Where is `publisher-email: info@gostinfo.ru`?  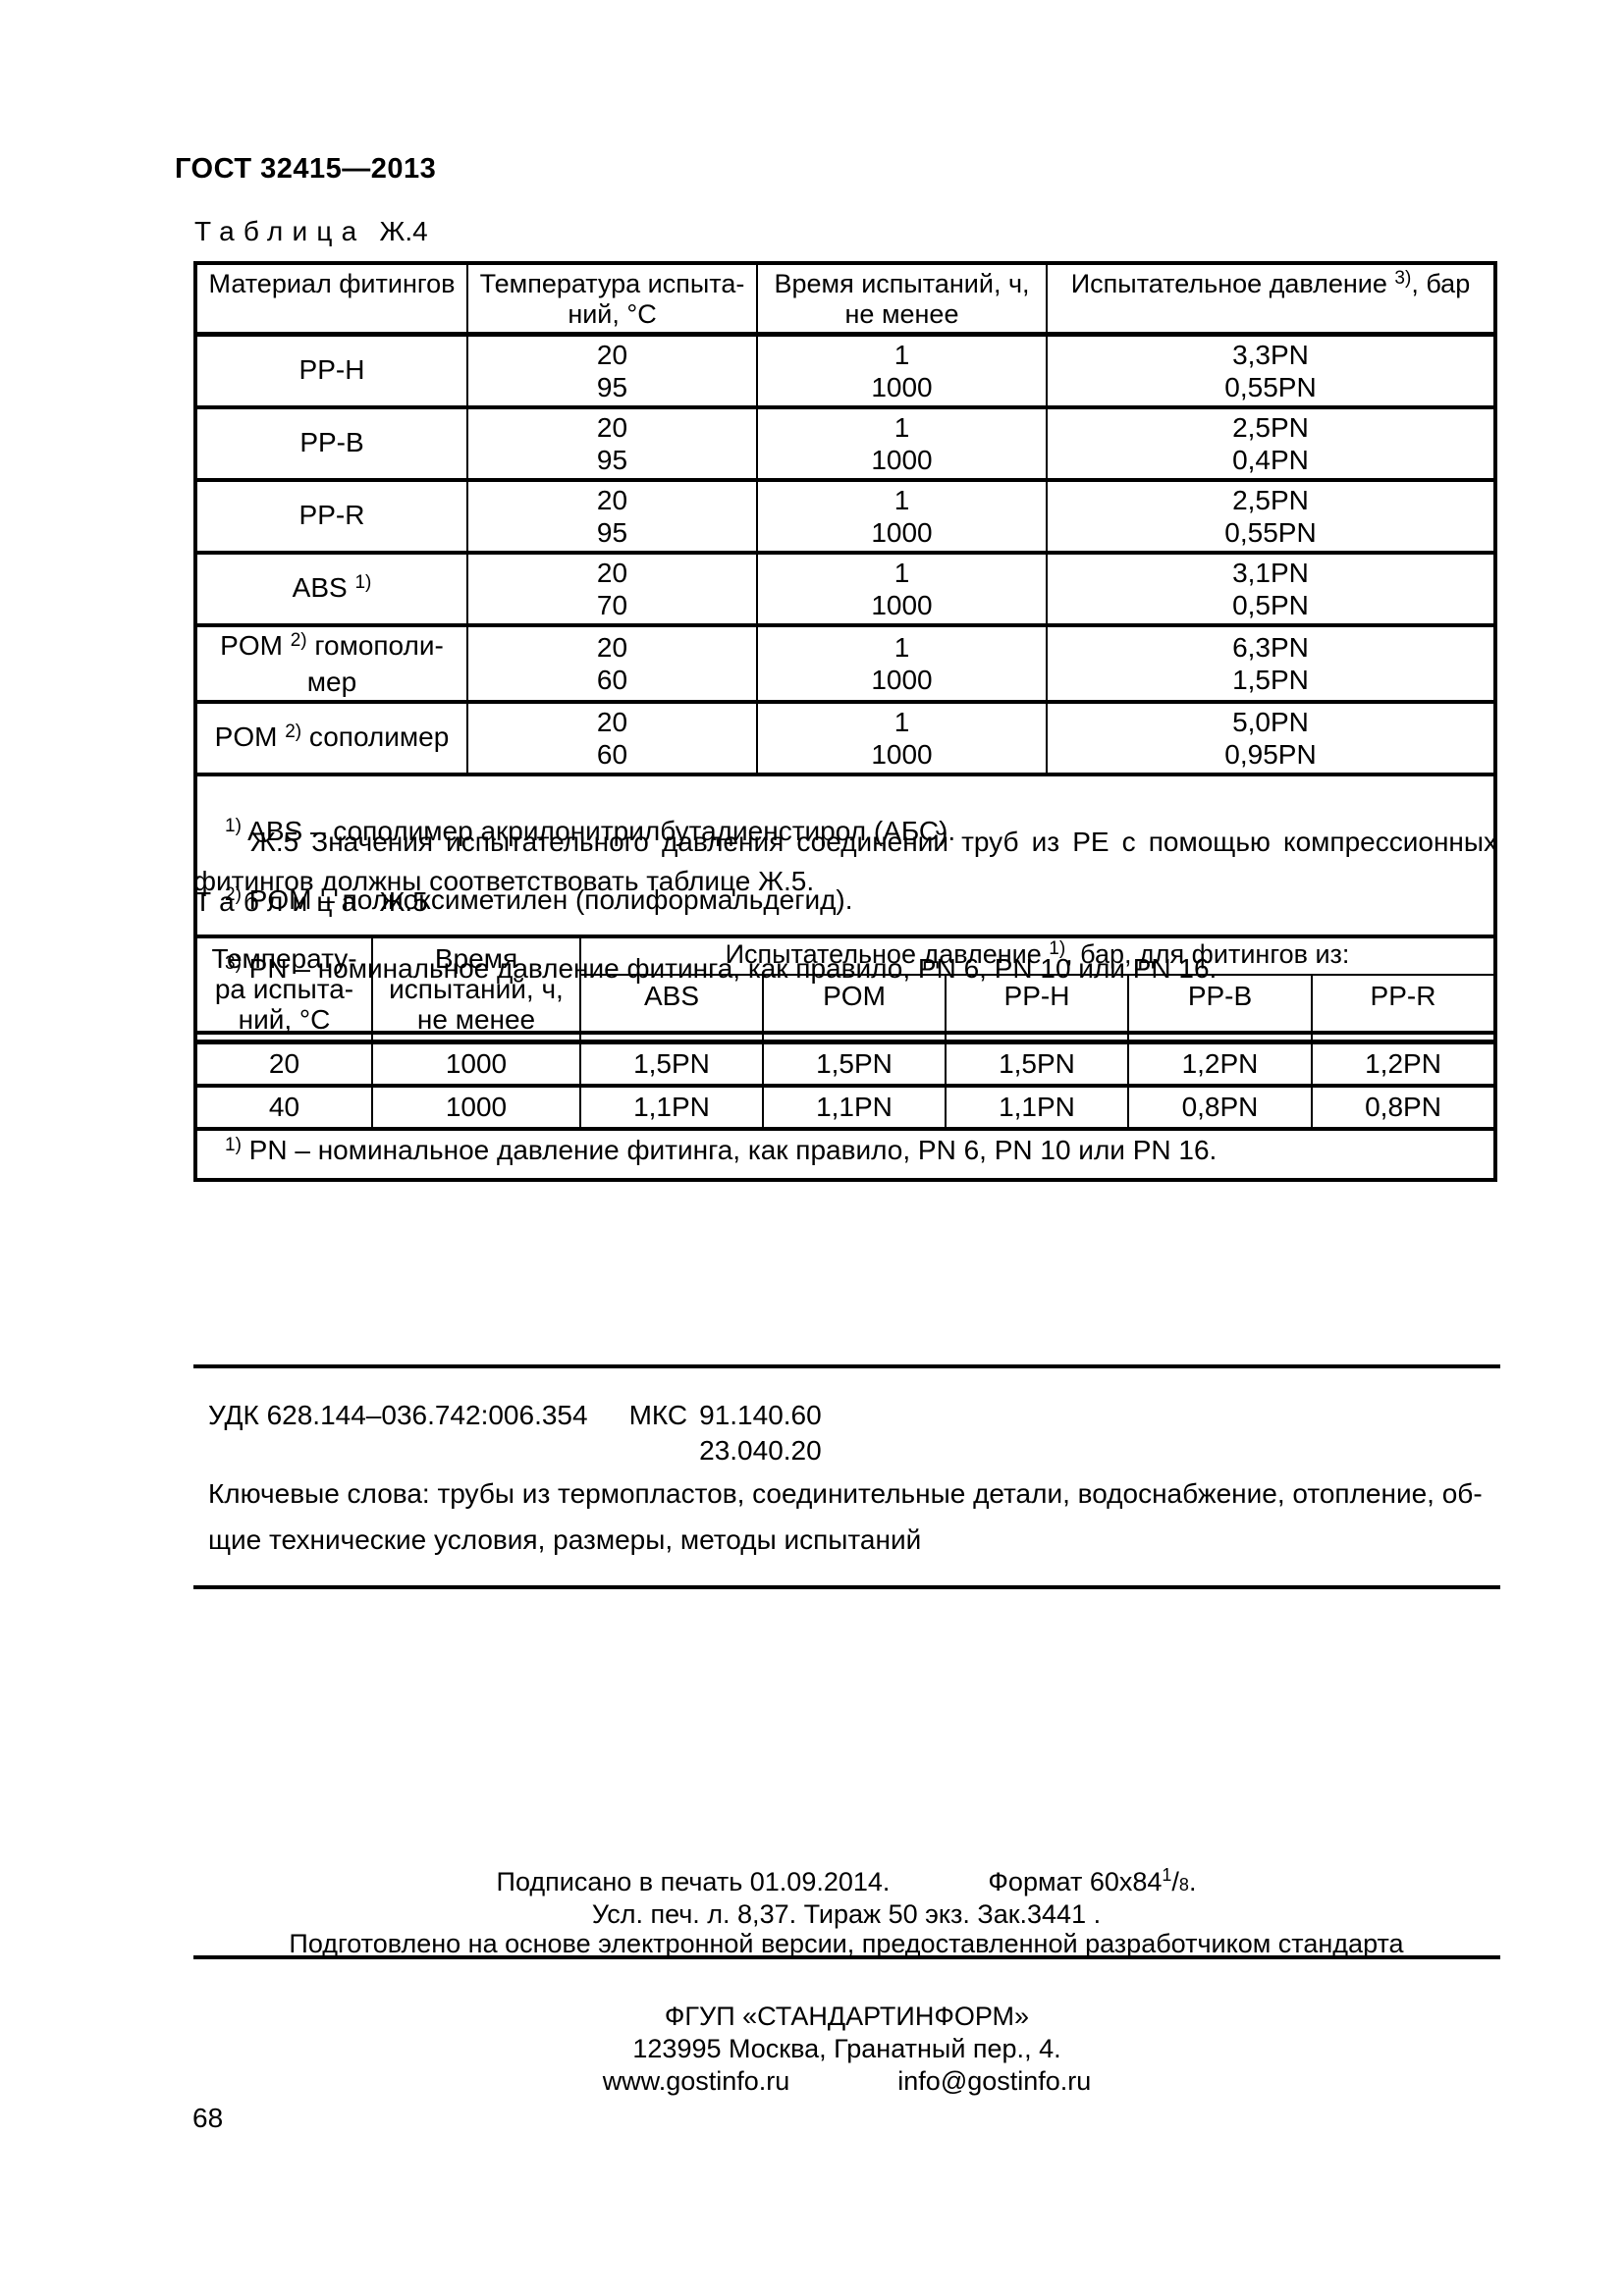
publisher-email: info@gostinfo.ru is located at coordinates (994, 2081).